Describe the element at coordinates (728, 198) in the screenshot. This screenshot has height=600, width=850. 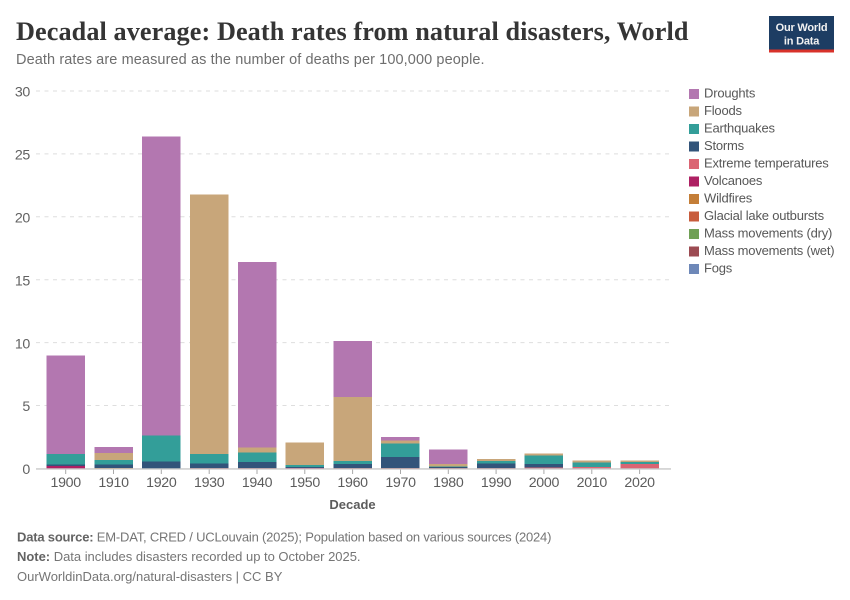
I see `svg-text: Wildfires` at that location.